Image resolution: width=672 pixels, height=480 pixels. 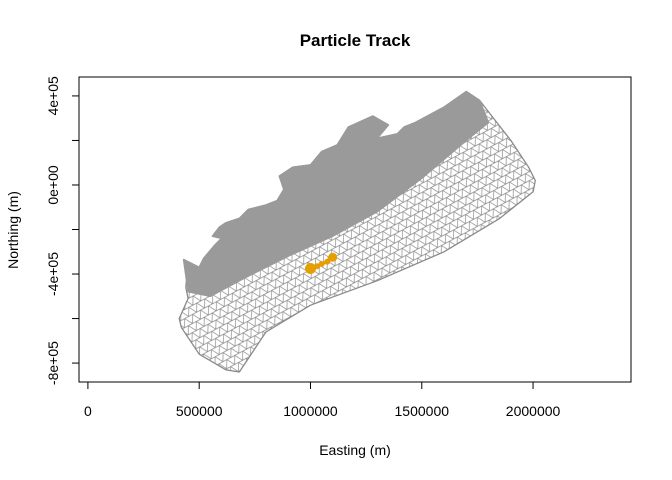 I want to click on y-tick-label: -4e+05, so click(x=53, y=274).